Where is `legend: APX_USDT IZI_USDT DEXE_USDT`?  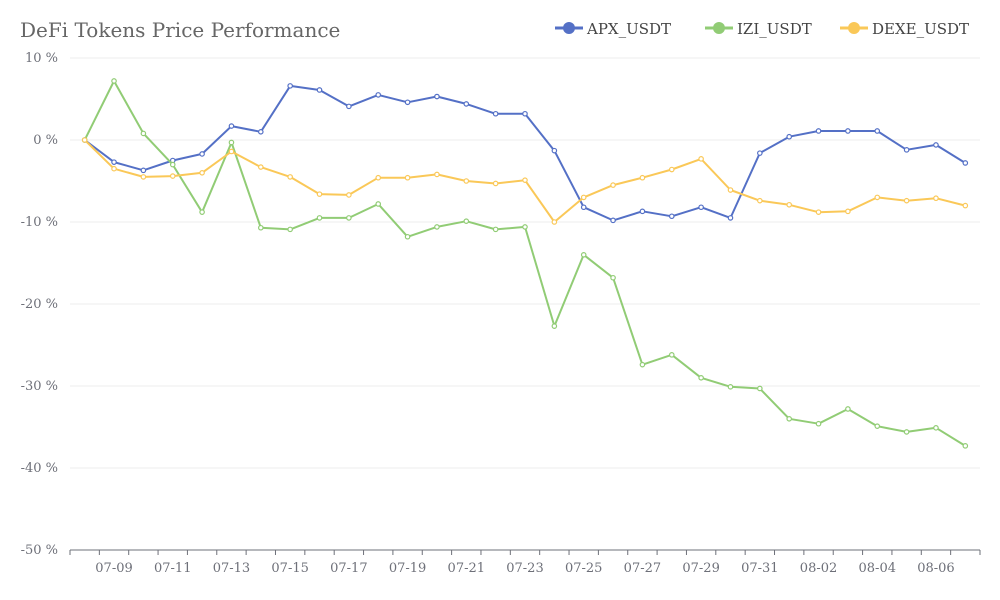 legend: APX_USDT IZI_USDT DEXE_USDT is located at coordinates (762, 29).